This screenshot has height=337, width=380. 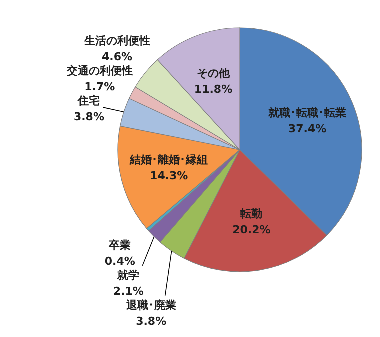 I want to click on data-label: 11.8%, so click(x=213, y=89).